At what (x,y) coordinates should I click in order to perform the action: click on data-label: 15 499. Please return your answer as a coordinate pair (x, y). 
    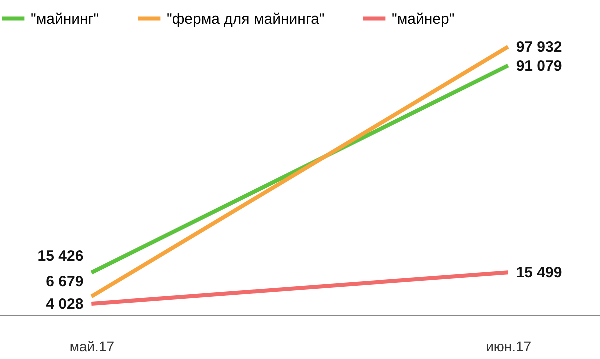
    Looking at the image, I should click on (539, 273).